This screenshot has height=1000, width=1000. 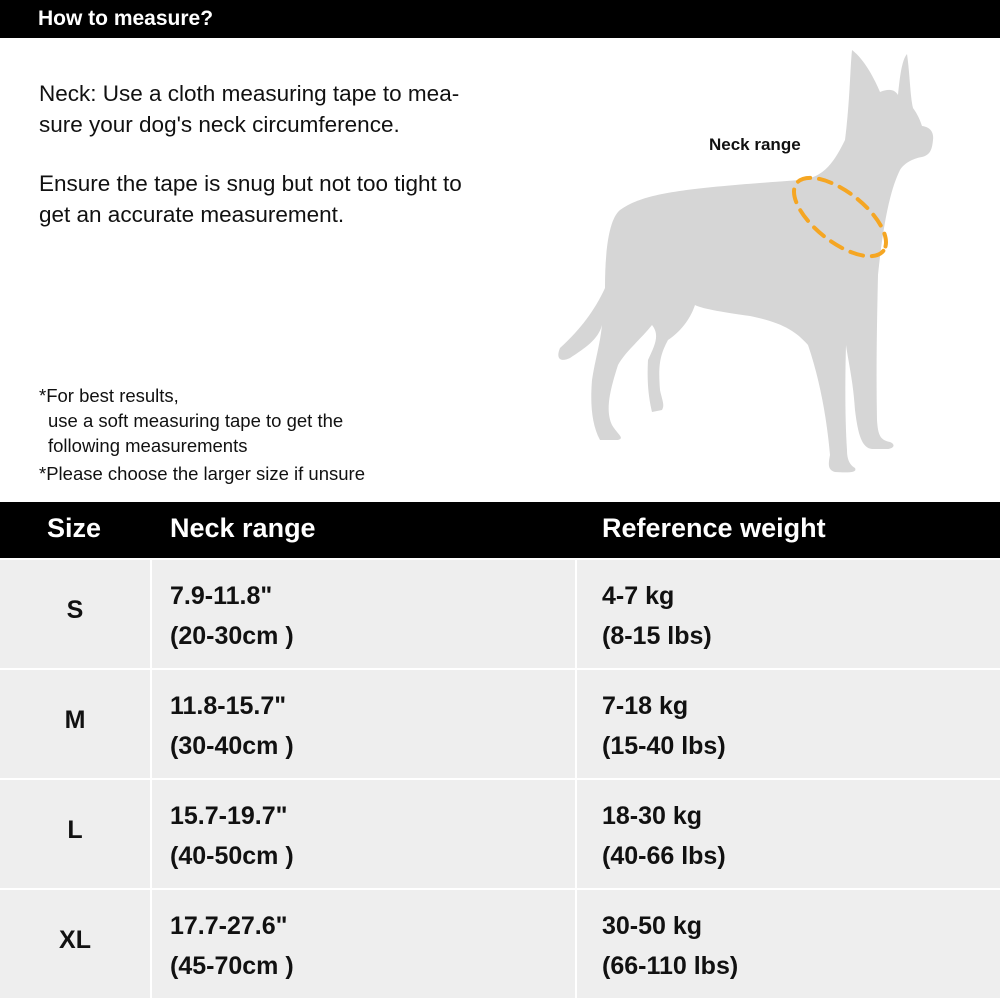 I want to click on header-size: Size, so click(x=74, y=528).